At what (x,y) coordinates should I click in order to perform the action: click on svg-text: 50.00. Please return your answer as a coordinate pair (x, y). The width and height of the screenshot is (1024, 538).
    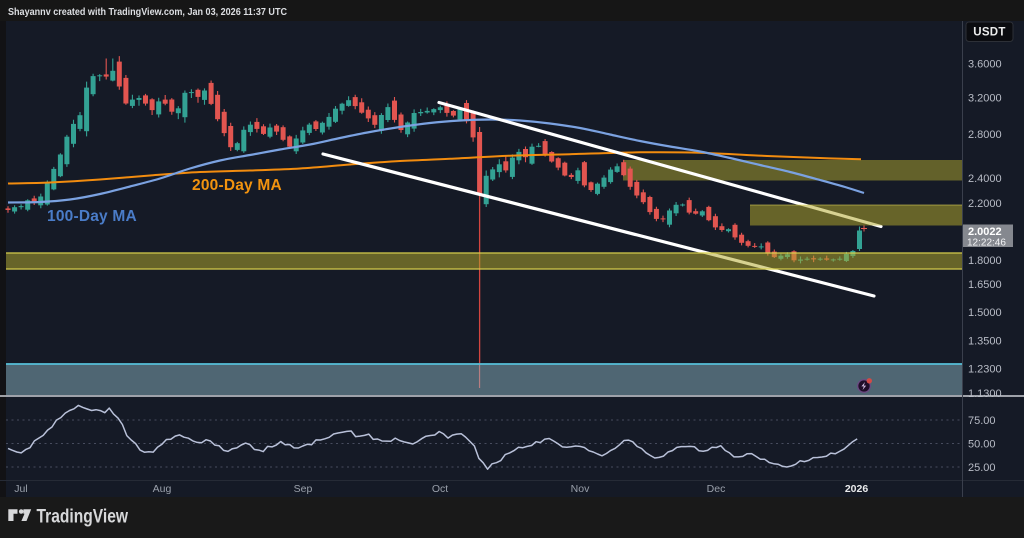
    Looking at the image, I should click on (982, 444).